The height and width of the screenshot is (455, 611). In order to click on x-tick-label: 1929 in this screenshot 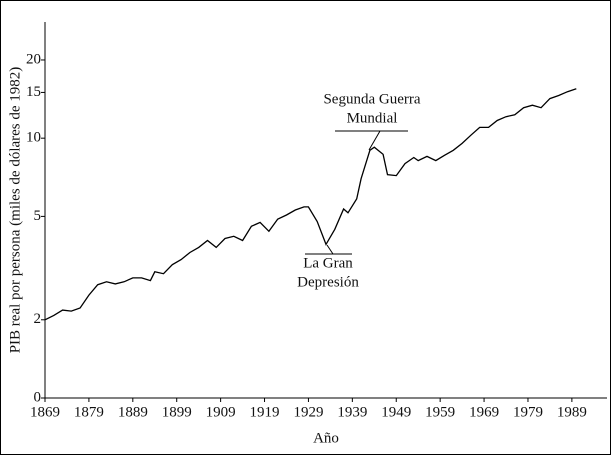, I will do `click(308, 412)`.